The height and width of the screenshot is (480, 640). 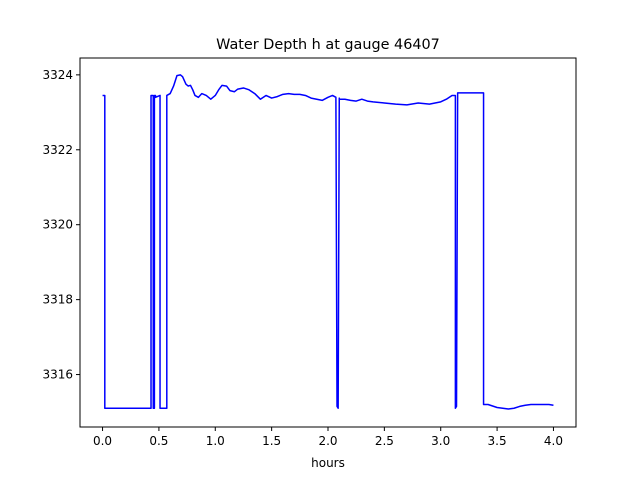 What do you see at coordinates (102, 441) in the screenshot?
I see `x-tick-label: 0.0` at bounding box center [102, 441].